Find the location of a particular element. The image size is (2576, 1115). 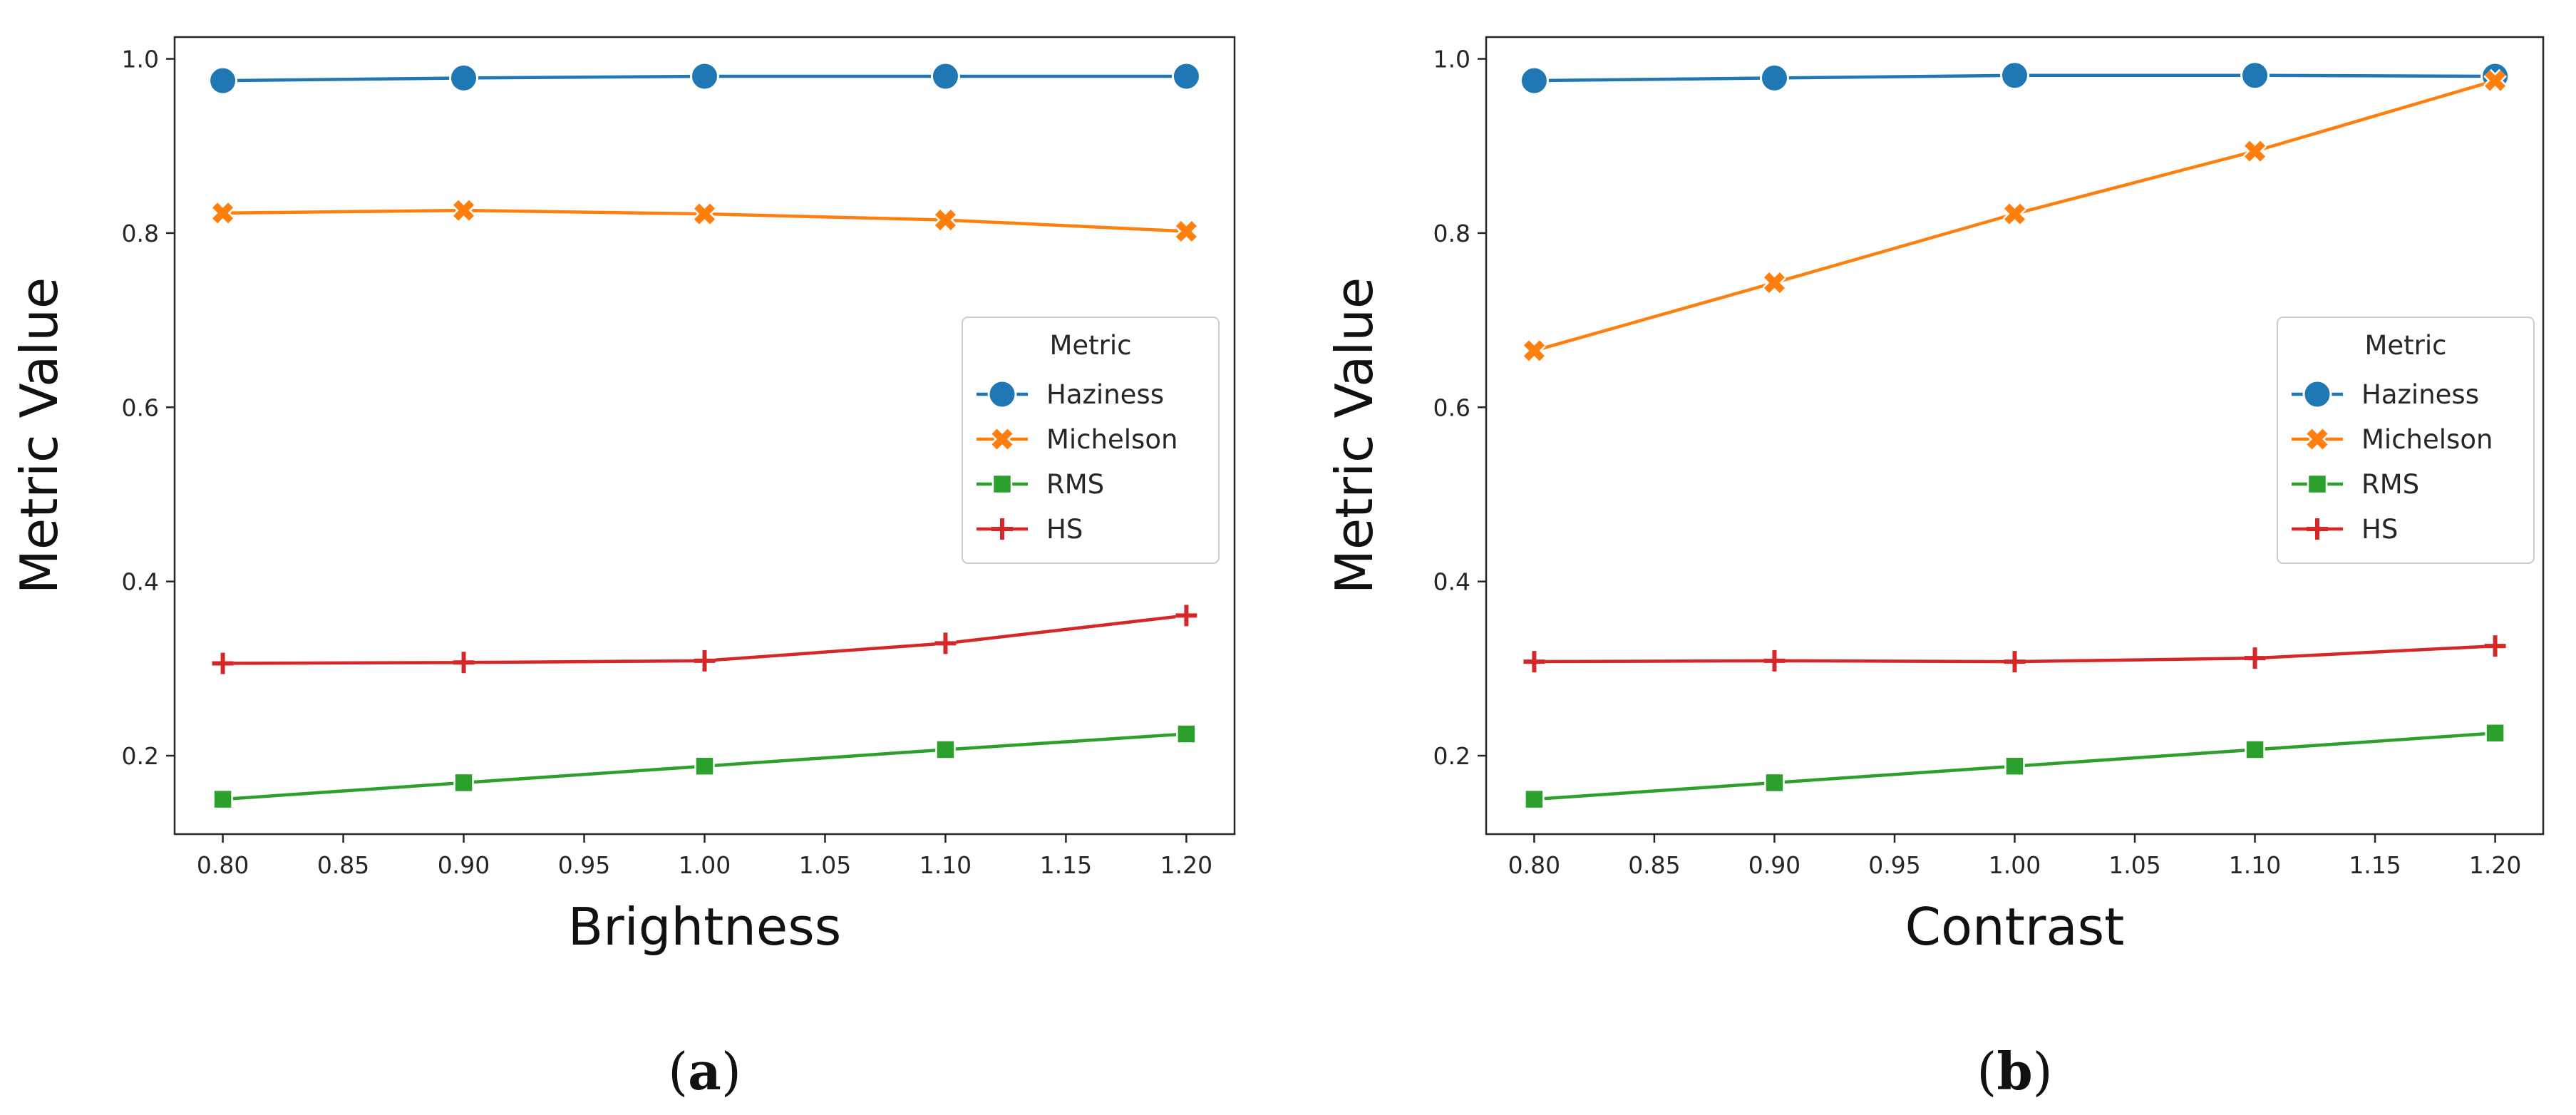

y-tick-label: 0.6 is located at coordinates (1451, 407).